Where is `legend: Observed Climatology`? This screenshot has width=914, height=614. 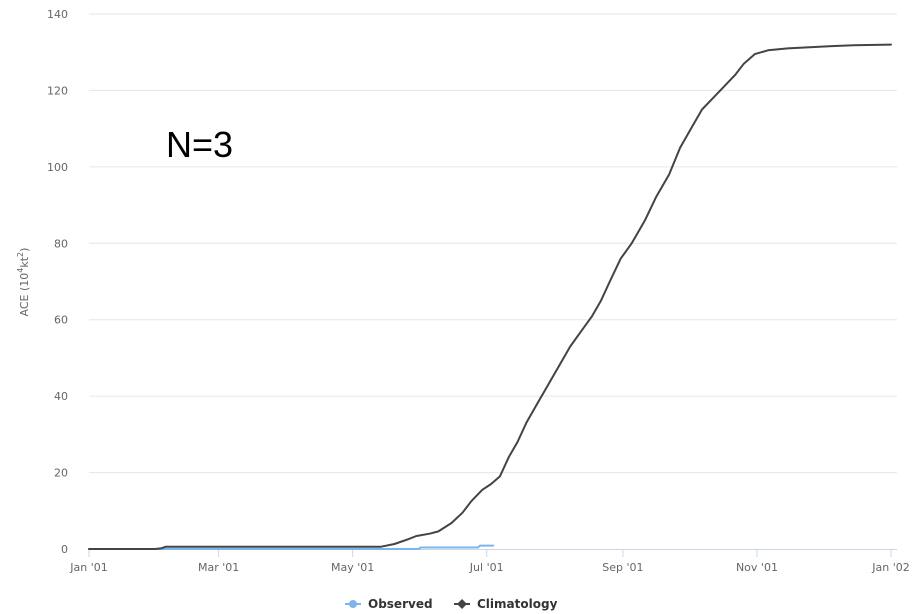
legend: Observed Climatology is located at coordinates (451, 604).